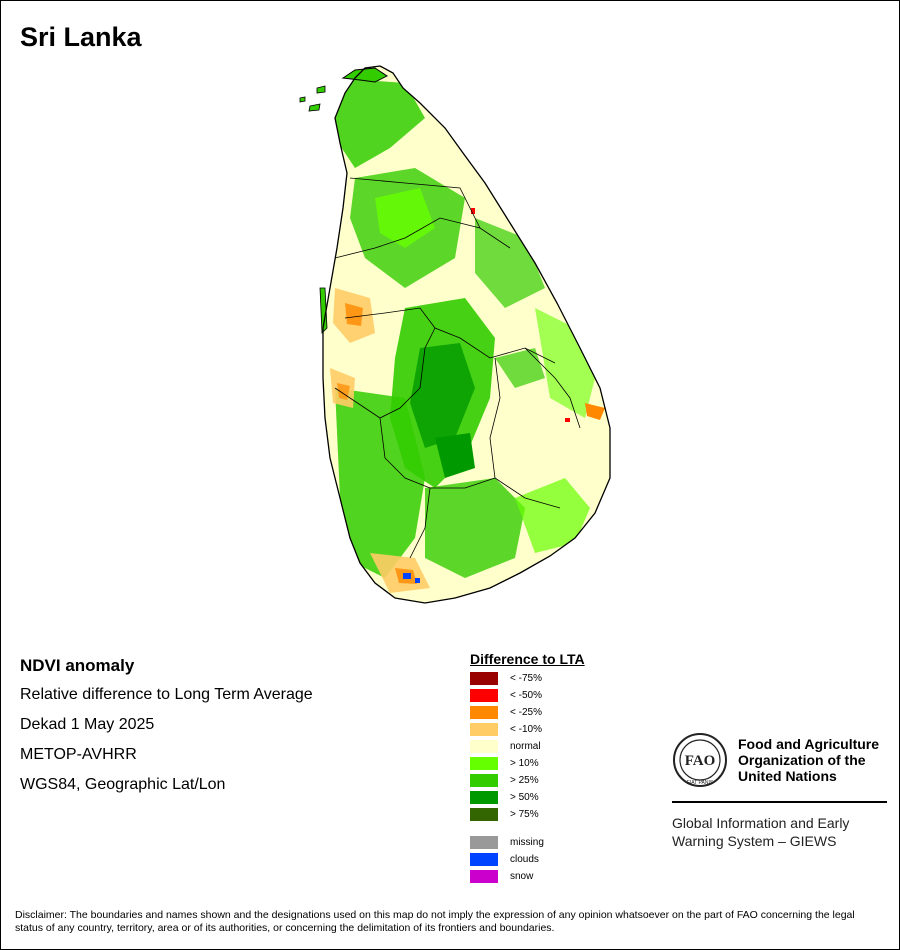 Image resolution: width=900 pixels, height=950 pixels. Describe the element at coordinates (457, 368) in the screenshot. I see `province-boundaries` at that location.